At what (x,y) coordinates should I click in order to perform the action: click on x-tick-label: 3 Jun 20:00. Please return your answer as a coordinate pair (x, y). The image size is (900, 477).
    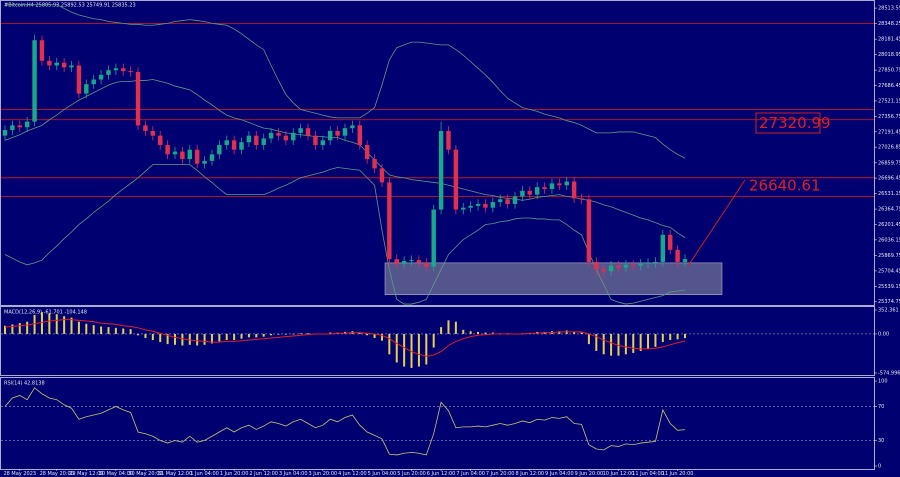
    Looking at the image, I should click on (323, 474).